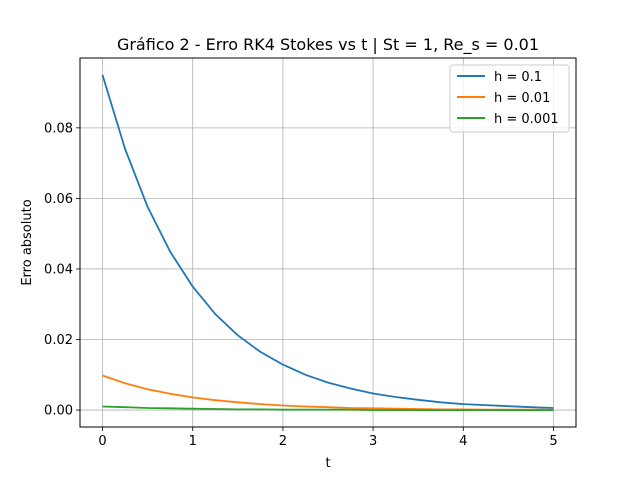 The image size is (640, 480). What do you see at coordinates (327, 463) in the screenshot?
I see `x-axis-label: t` at bounding box center [327, 463].